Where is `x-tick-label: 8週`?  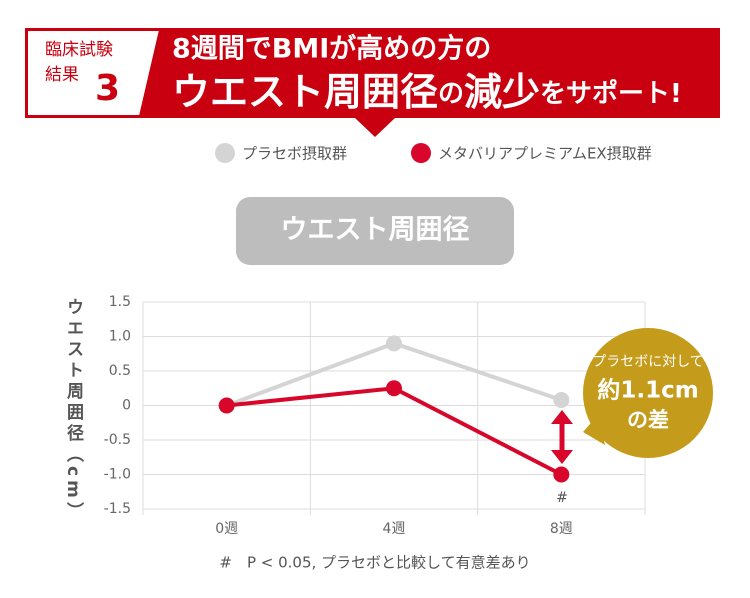 x-tick-label: 8週 is located at coordinates (561, 529).